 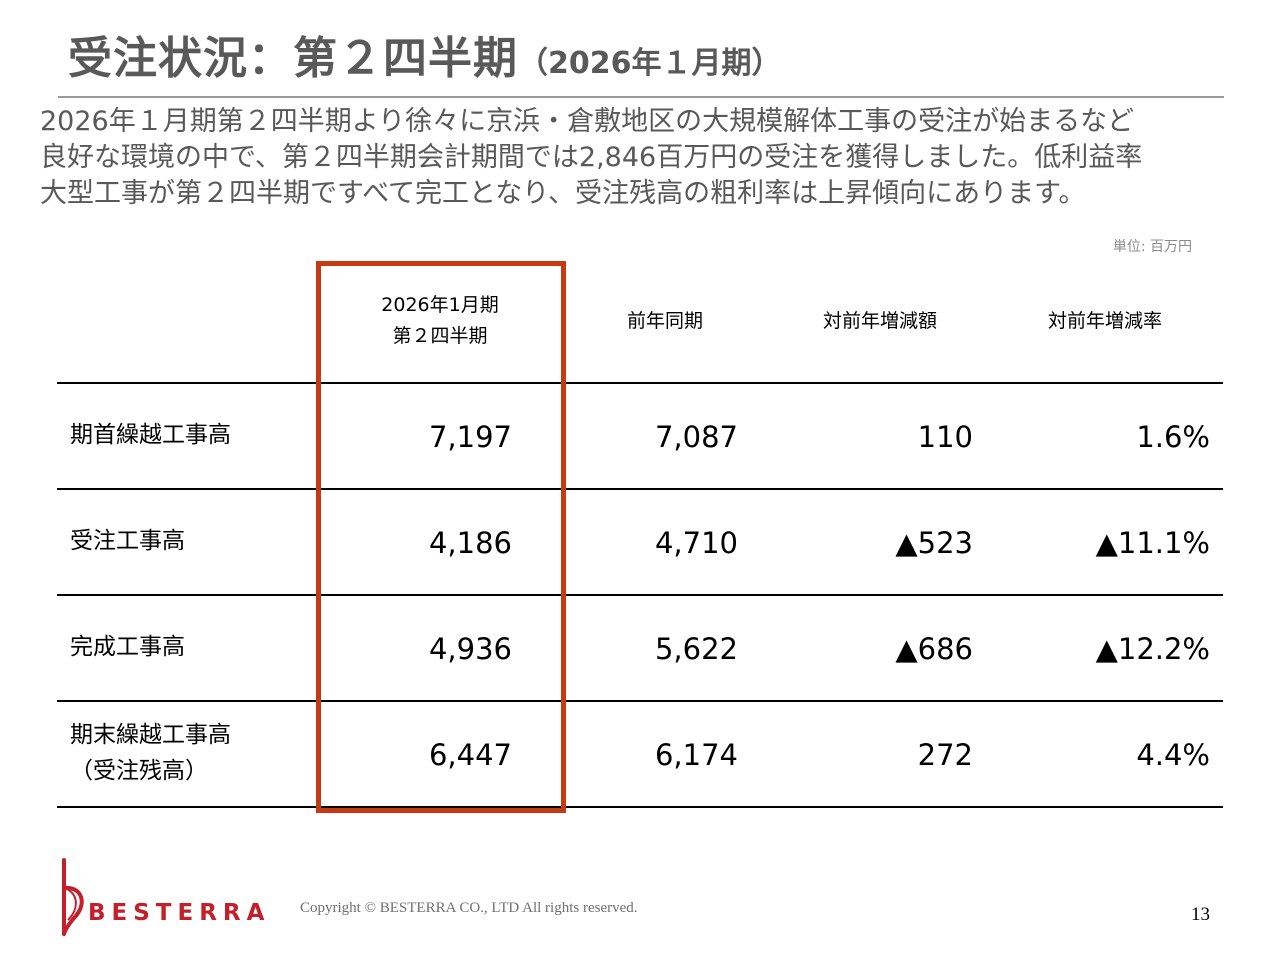 What do you see at coordinates (696, 543) in the screenshot?
I see `cell-prior: 4,710` at bounding box center [696, 543].